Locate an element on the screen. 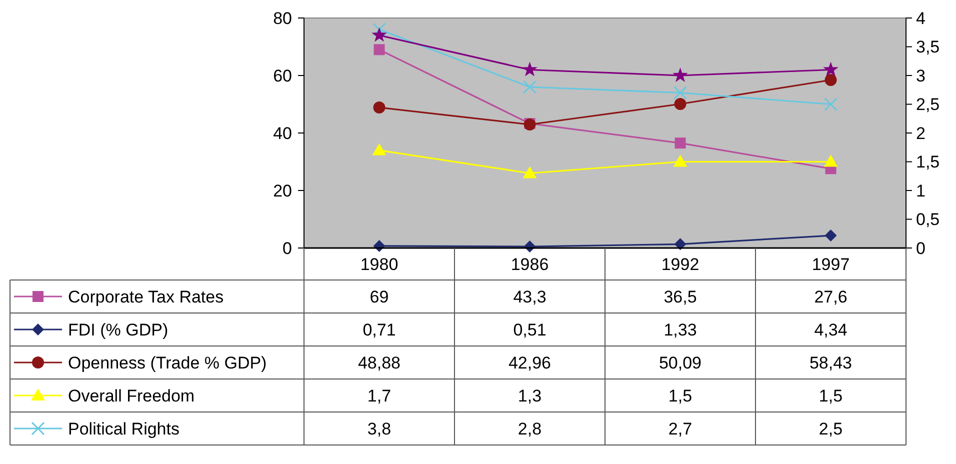 The width and height of the screenshot is (956, 464). y-tick-label: 60 is located at coordinates (282, 76).